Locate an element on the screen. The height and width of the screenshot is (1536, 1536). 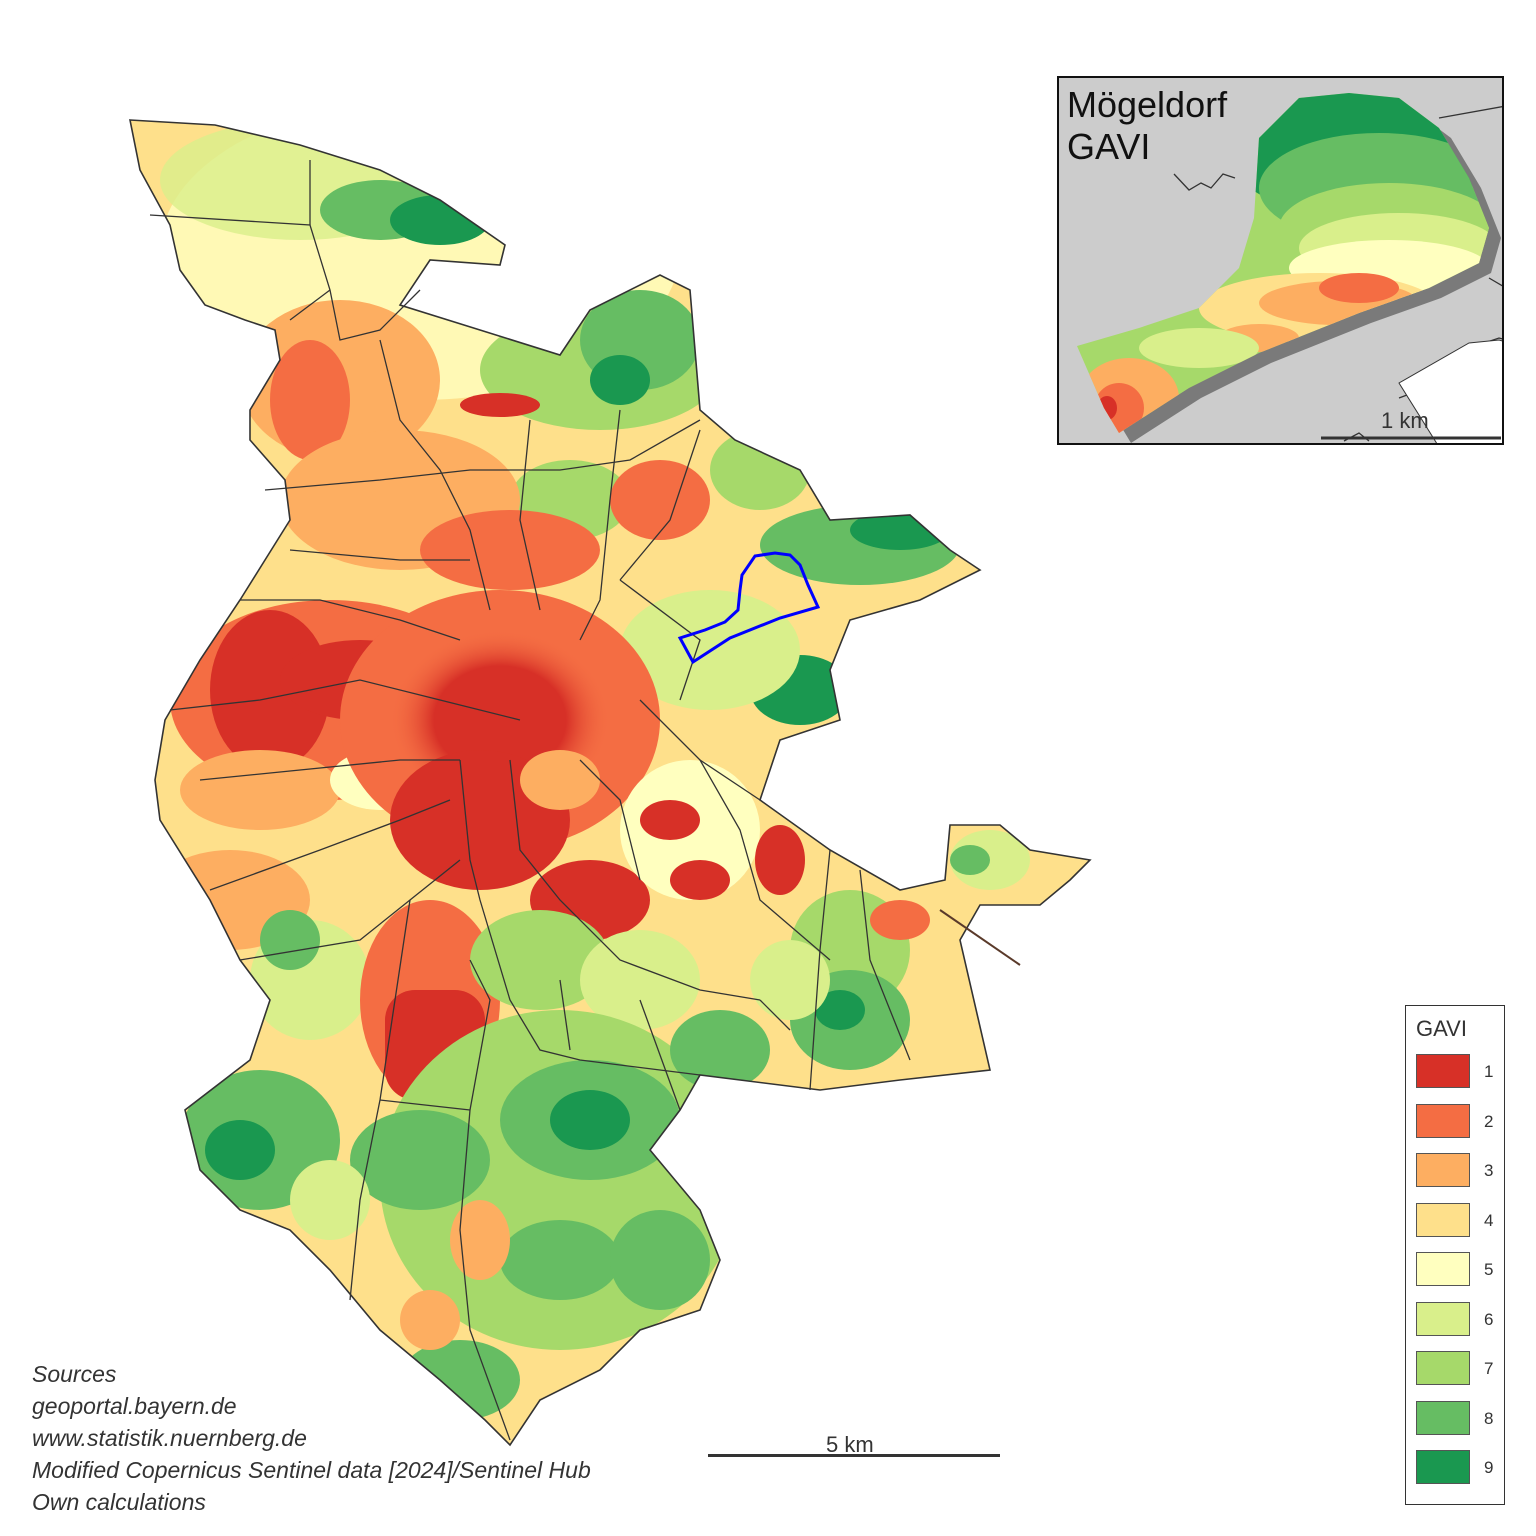
scalebar-line is located at coordinates (854, 1455).